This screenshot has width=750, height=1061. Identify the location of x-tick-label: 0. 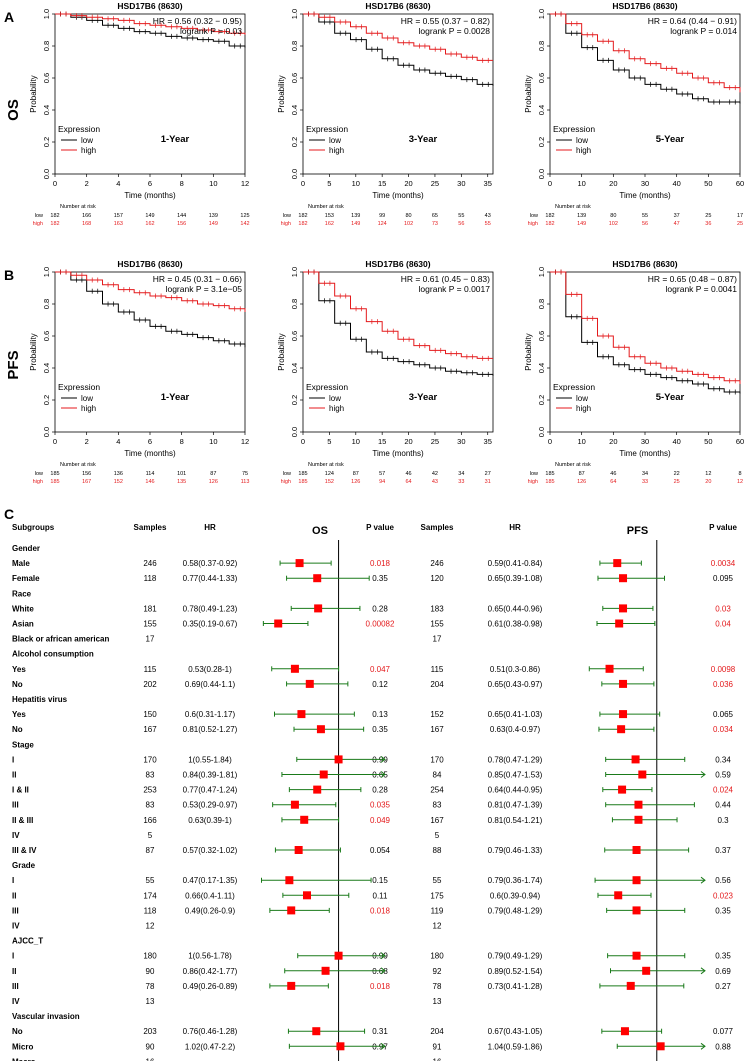
(550, 441).